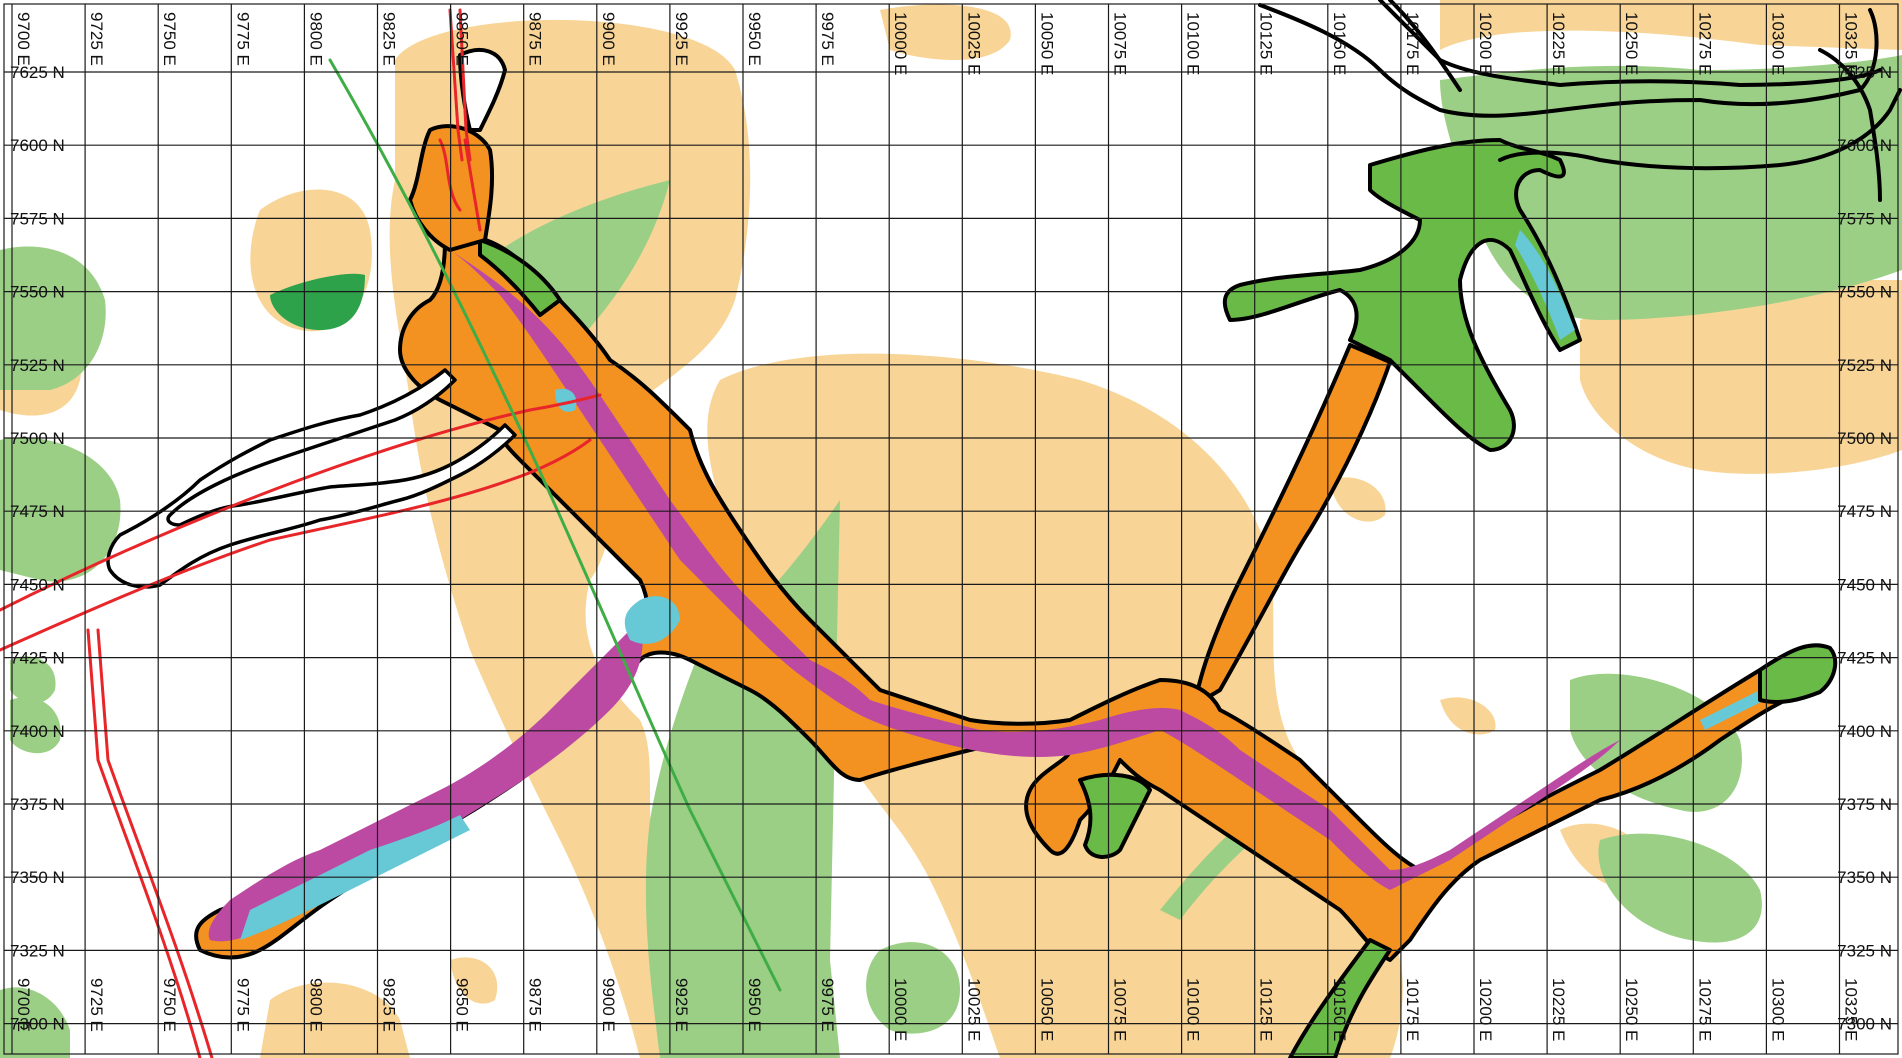 The height and width of the screenshot is (1058, 1902). What do you see at coordinates (301, 502) in the screenshot?
I see `red-line-west-north` at bounding box center [301, 502].